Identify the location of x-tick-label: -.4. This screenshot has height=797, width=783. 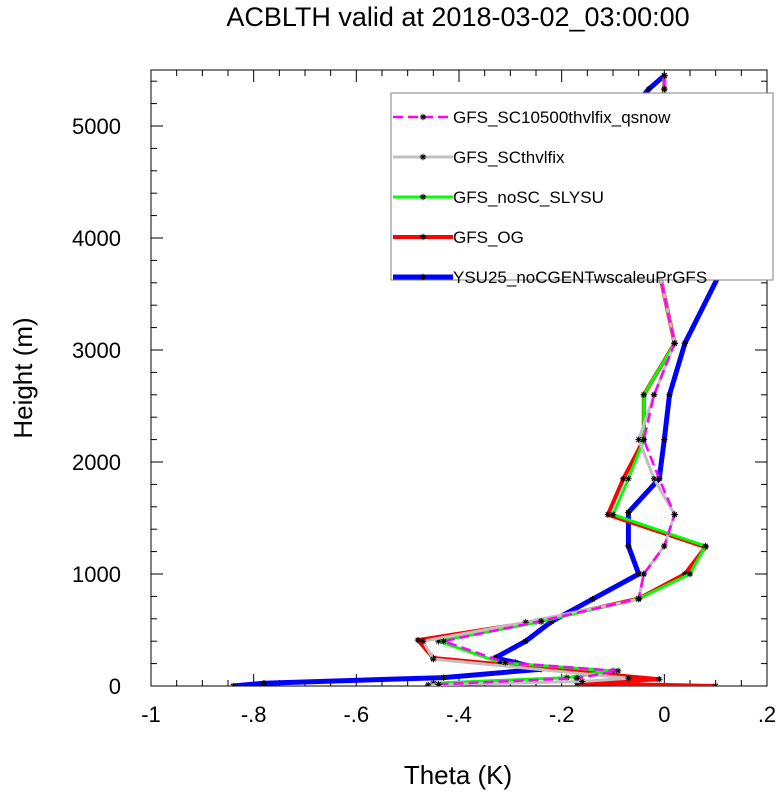
(459, 714).